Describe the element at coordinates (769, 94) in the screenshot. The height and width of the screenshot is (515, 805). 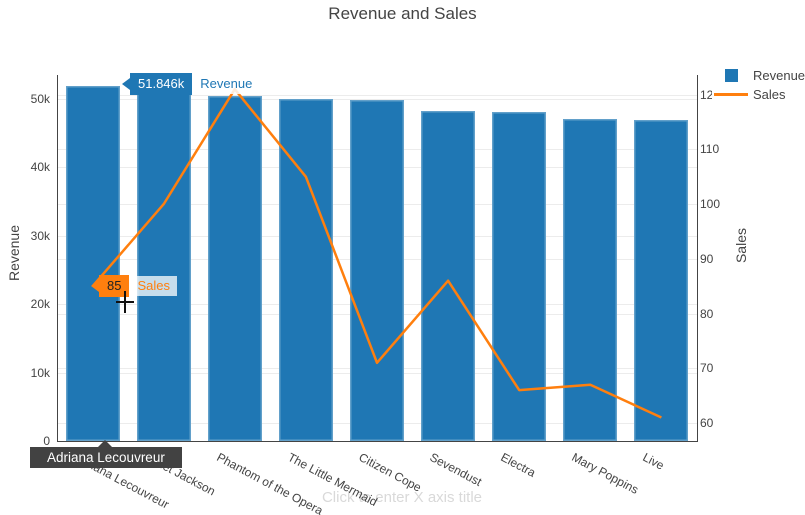
I see `legend-sales-label: Sales` at that location.